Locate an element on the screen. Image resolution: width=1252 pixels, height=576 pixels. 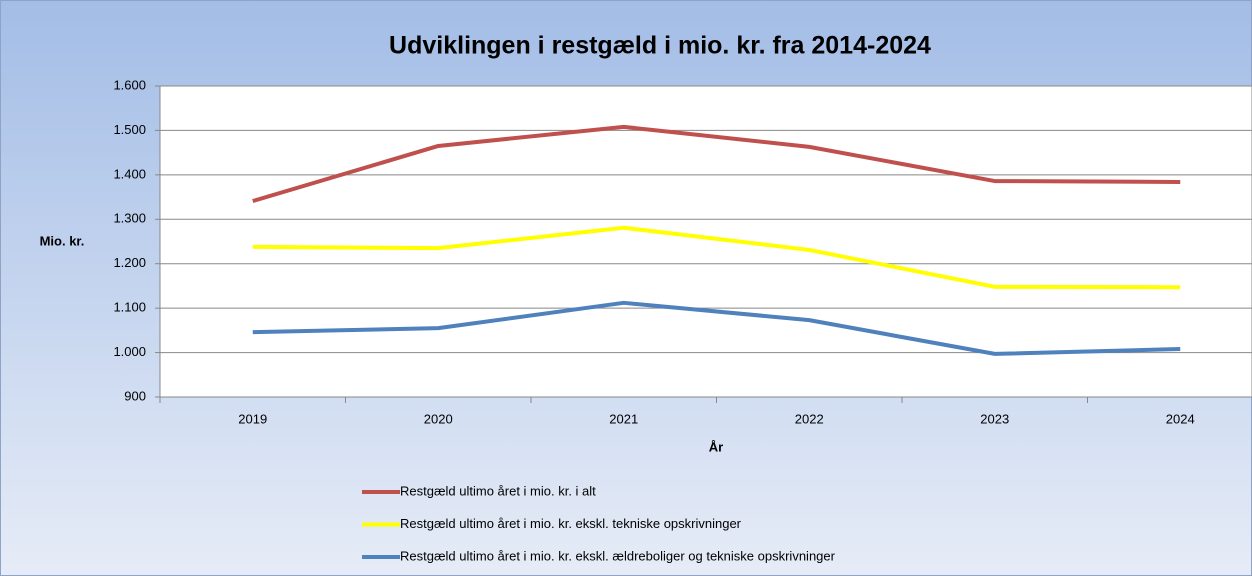
x-tick-label: 2019 is located at coordinates (252, 418).